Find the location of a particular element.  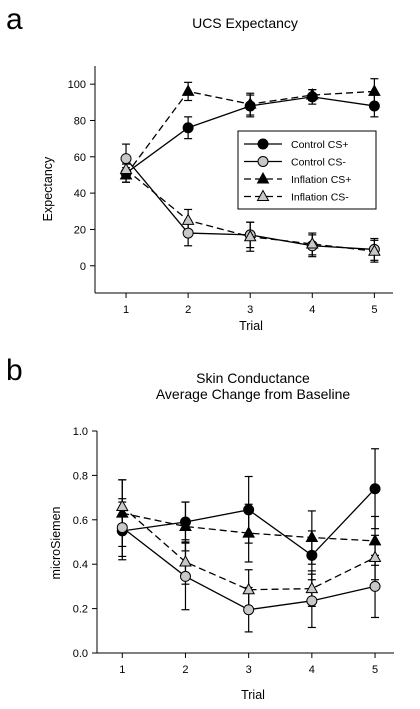

panel-a-xtick-label: 2 is located at coordinates (188, 310).